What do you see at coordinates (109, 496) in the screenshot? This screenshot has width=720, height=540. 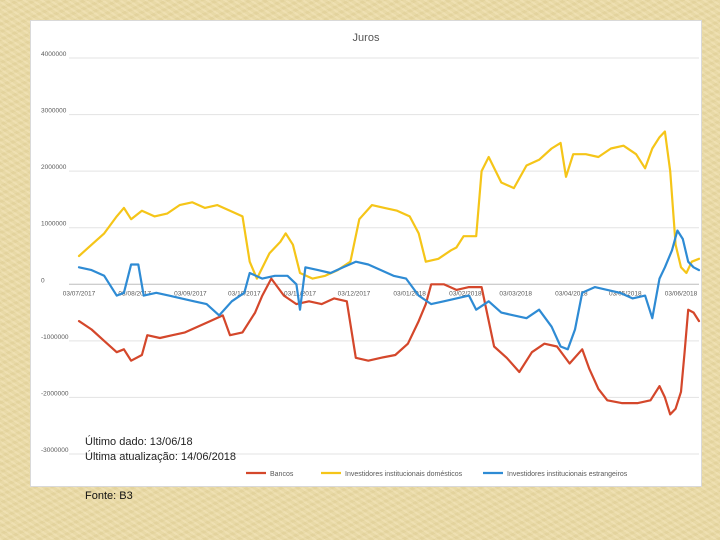 I see `source-note: Fonte: B3` at bounding box center [109, 496].